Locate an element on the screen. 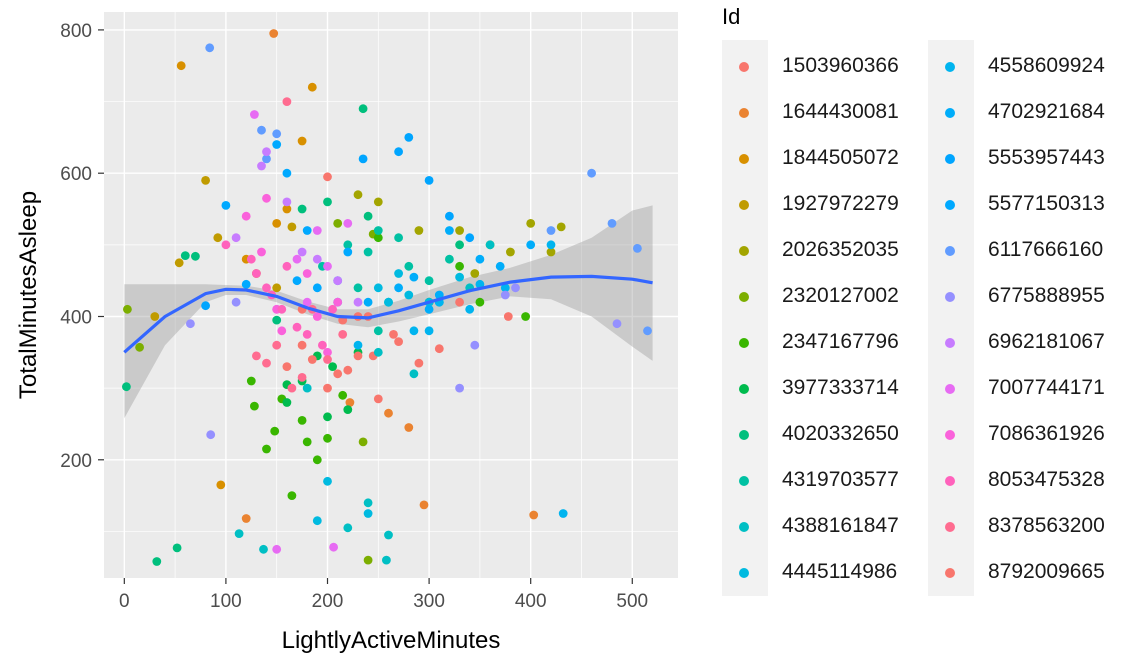  x-tick-label: 500 is located at coordinates (632, 601).